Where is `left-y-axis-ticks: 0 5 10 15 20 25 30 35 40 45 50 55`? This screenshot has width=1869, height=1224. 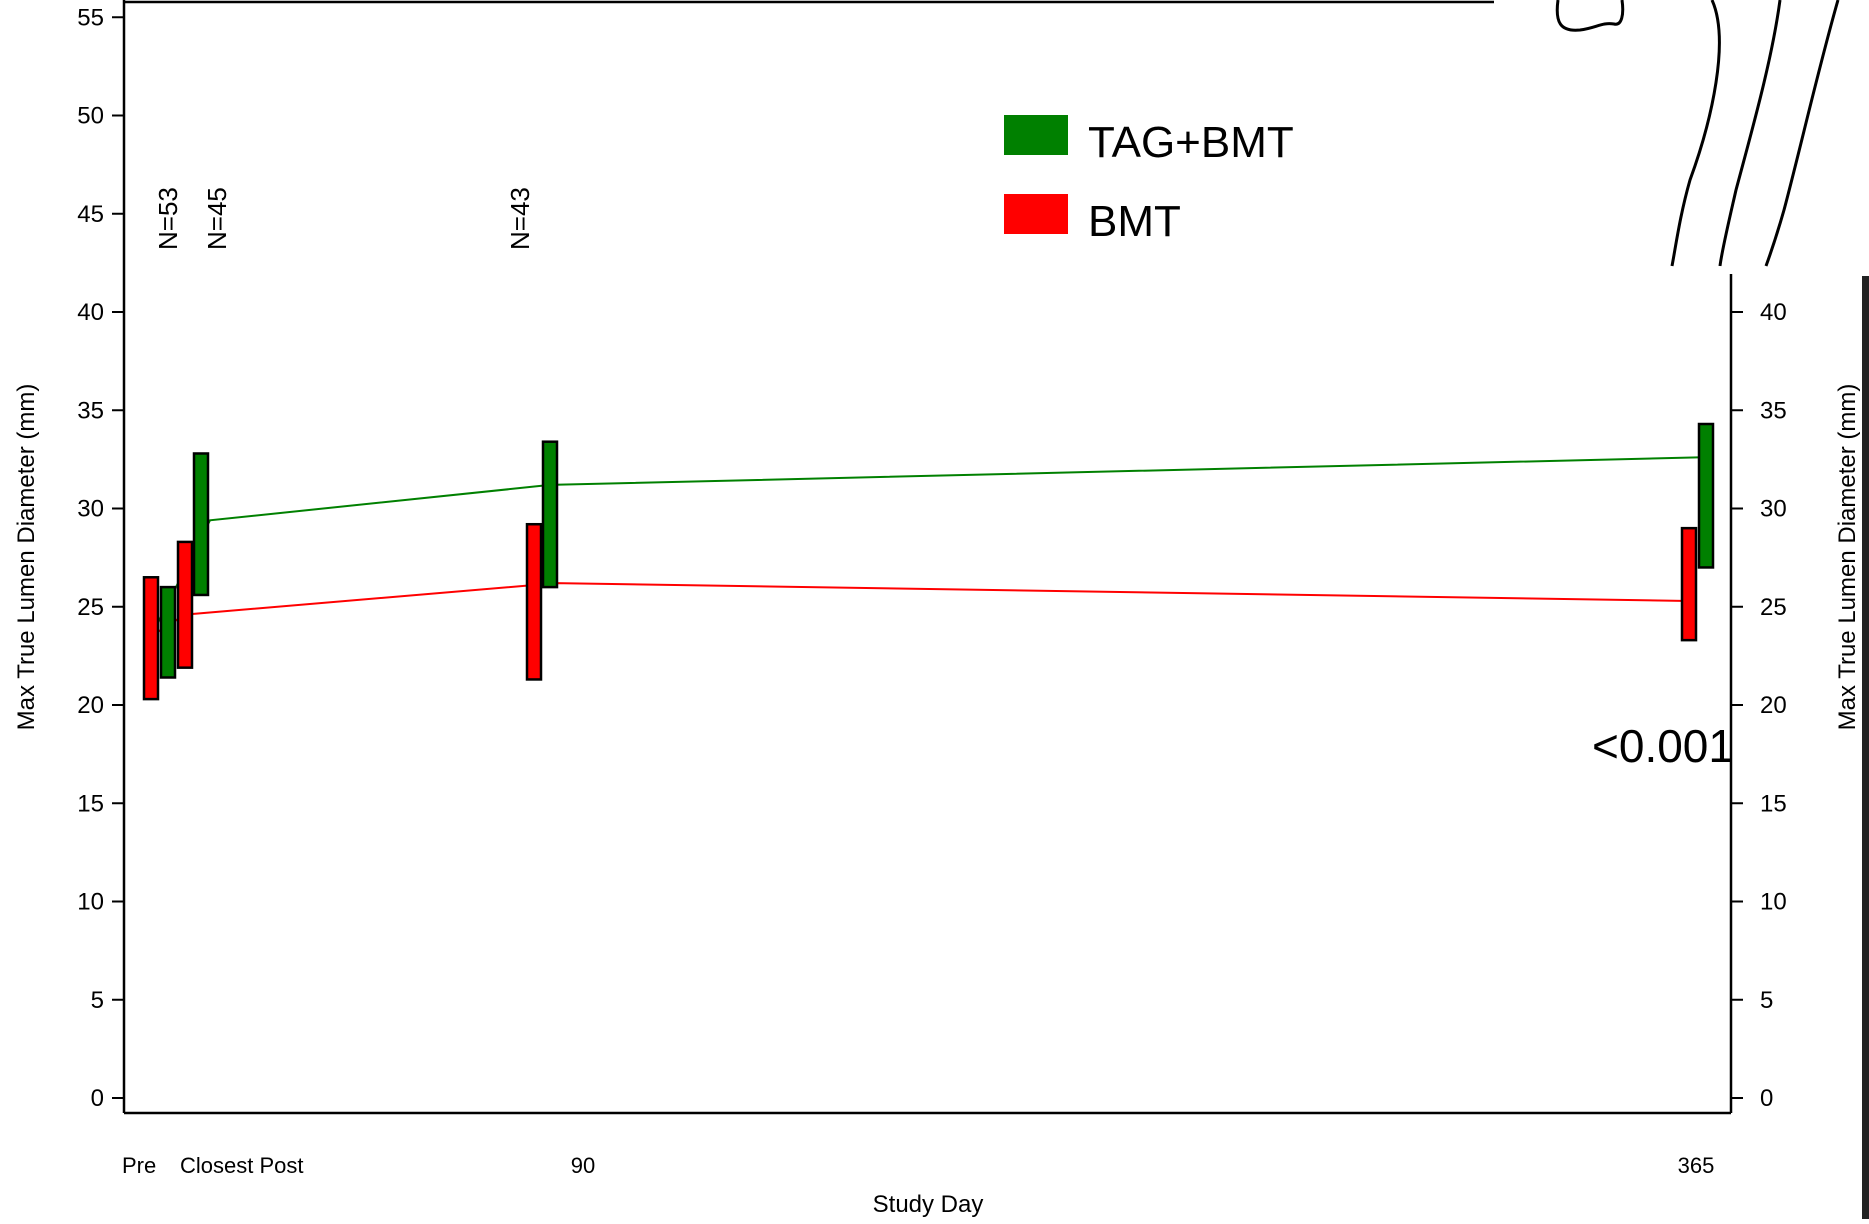
left-y-axis-ticks: 0 5 10 15 20 25 30 35 40 45 50 55 is located at coordinates (100, 558).